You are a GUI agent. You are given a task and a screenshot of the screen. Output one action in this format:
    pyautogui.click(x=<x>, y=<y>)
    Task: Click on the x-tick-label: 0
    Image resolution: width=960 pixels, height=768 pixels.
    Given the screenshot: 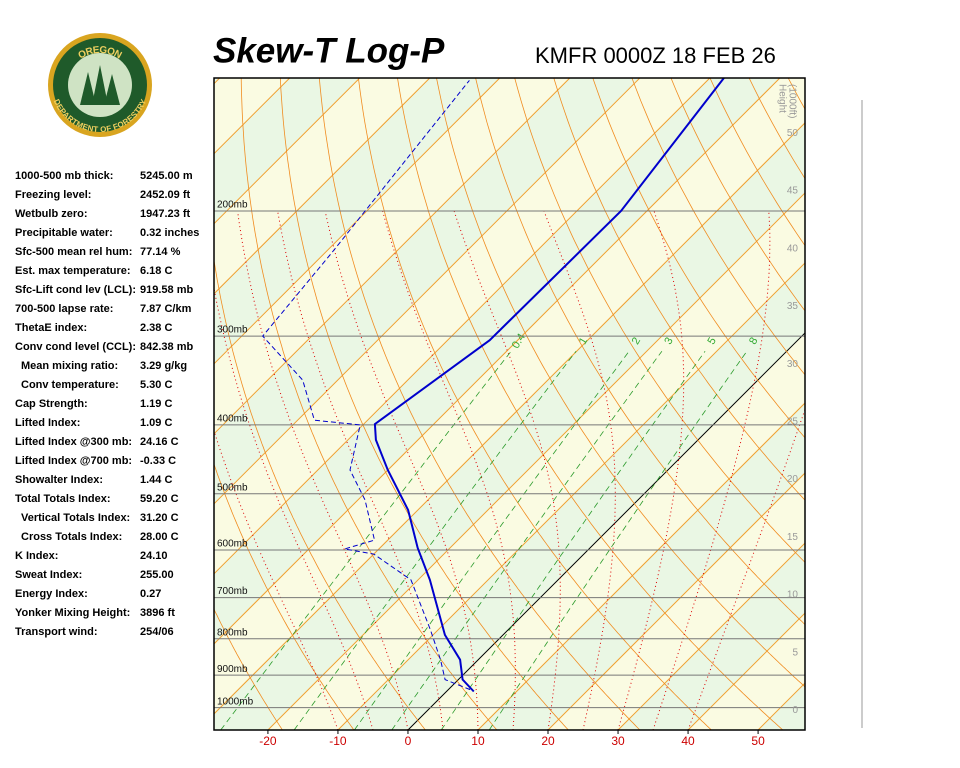 What is the action you would take?
    pyautogui.click(x=408, y=741)
    